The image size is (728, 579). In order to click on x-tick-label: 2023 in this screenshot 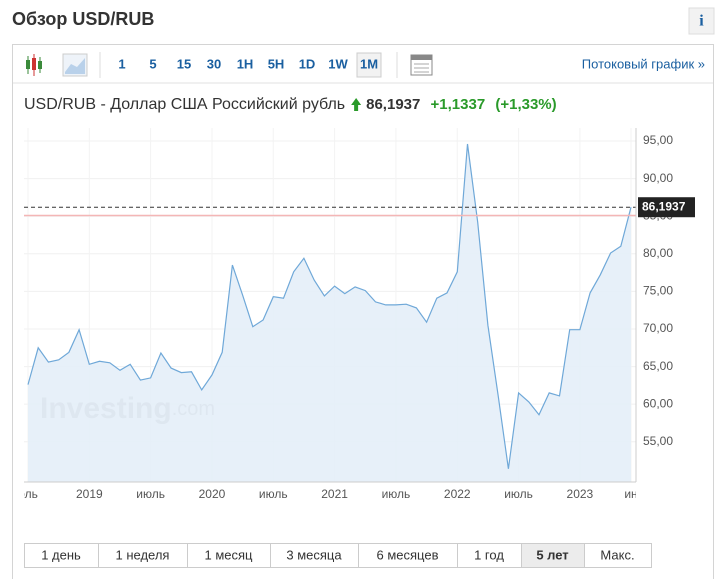, I will do `click(580, 494)`.